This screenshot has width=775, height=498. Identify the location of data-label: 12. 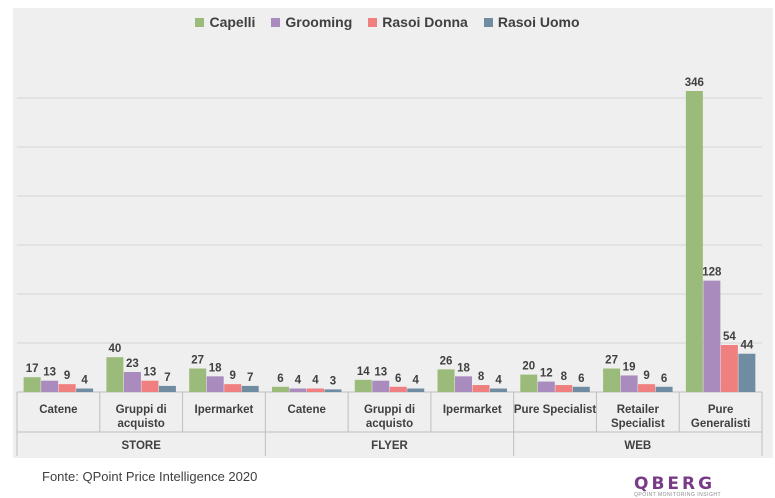
(546, 374).